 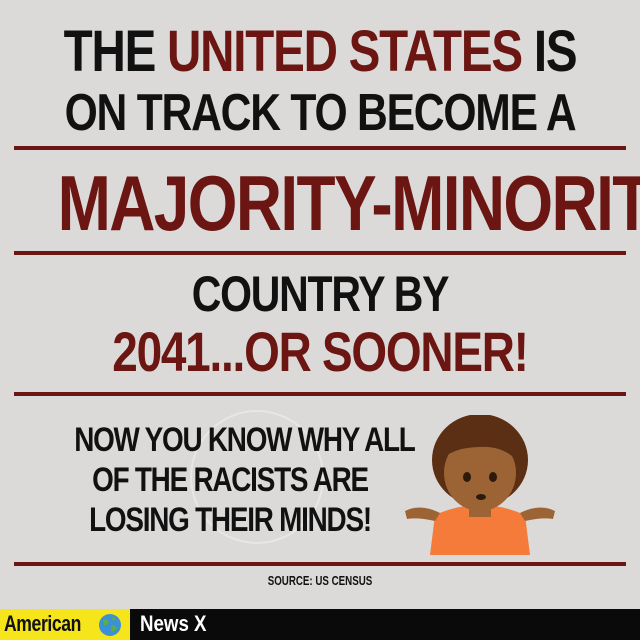 I want to click on network-text: News X, so click(x=173, y=623).